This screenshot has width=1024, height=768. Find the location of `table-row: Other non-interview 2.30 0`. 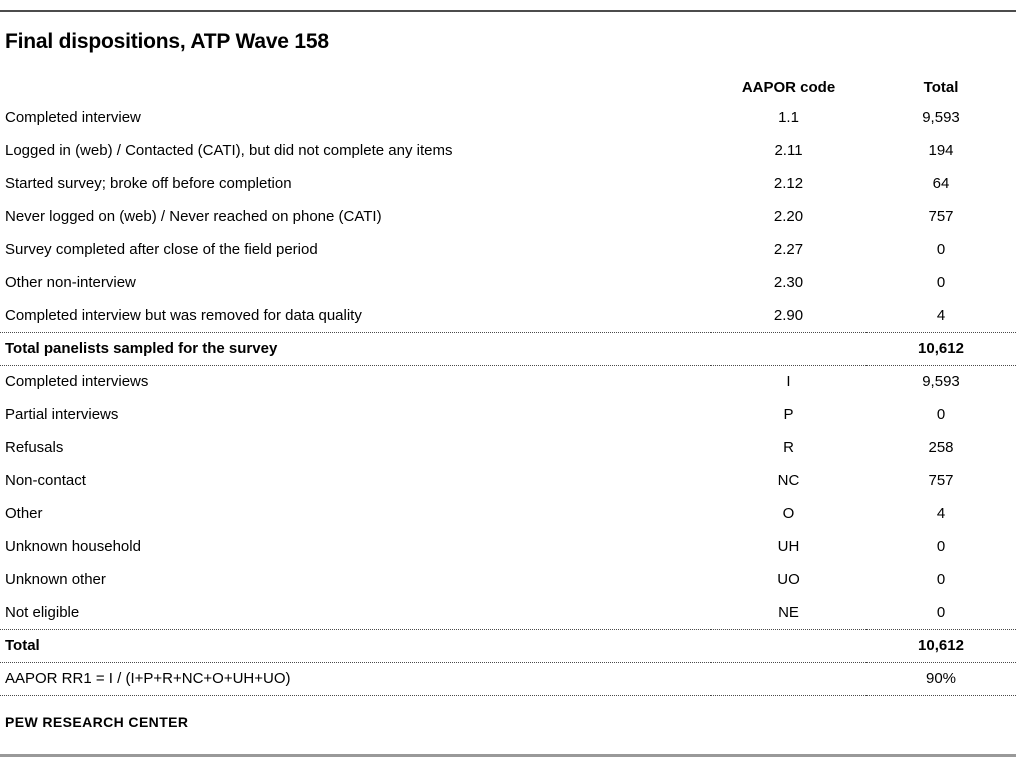

table-row: Other non-interview 2.30 0 is located at coordinates (508, 282).